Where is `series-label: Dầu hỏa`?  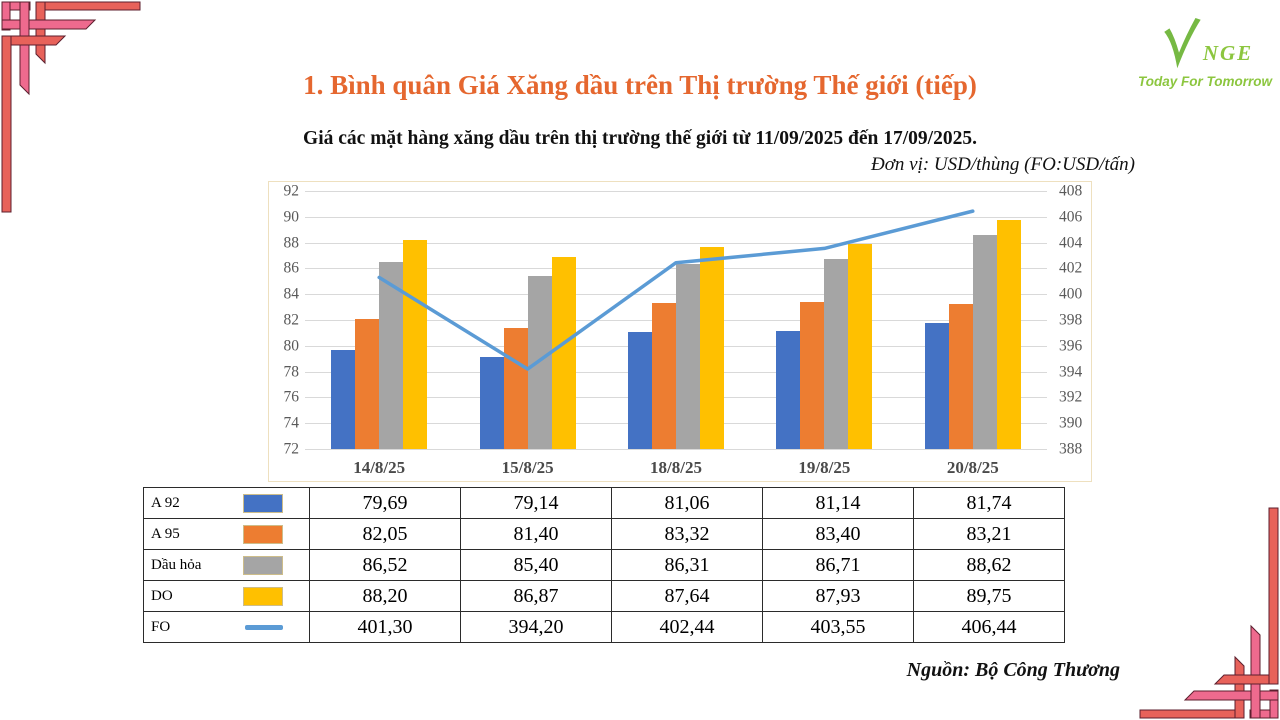
series-label: Dầu hỏa is located at coordinates (176, 564).